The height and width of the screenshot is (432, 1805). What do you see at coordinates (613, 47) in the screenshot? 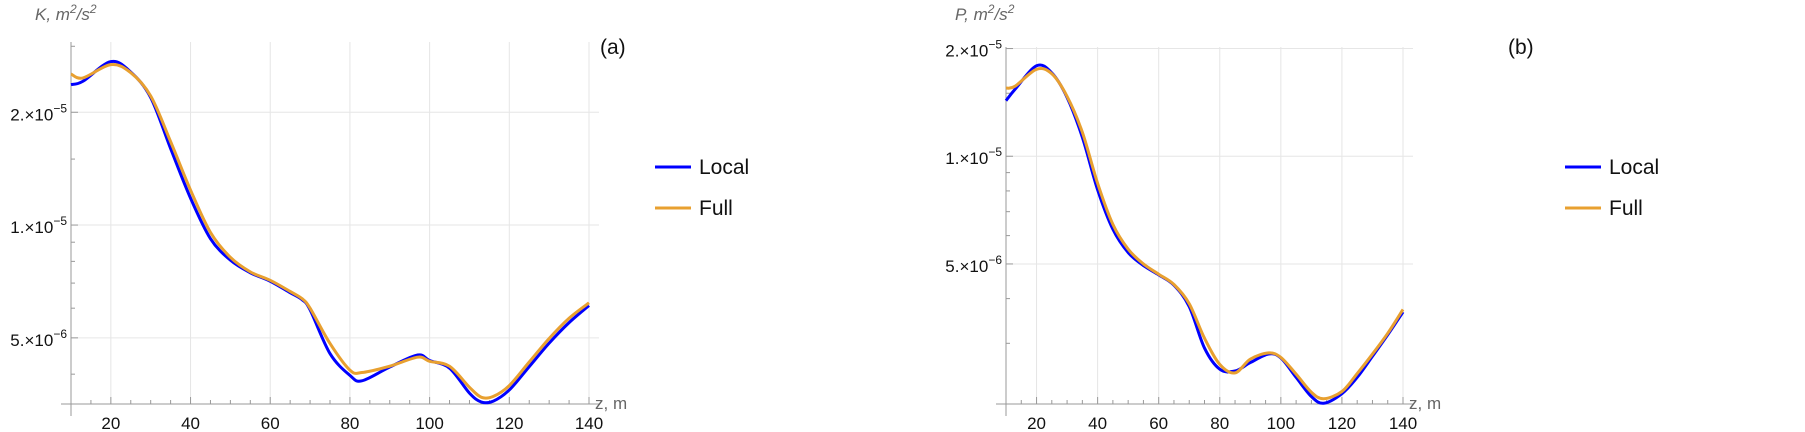
I see `panel-label: (a)` at bounding box center [613, 47].